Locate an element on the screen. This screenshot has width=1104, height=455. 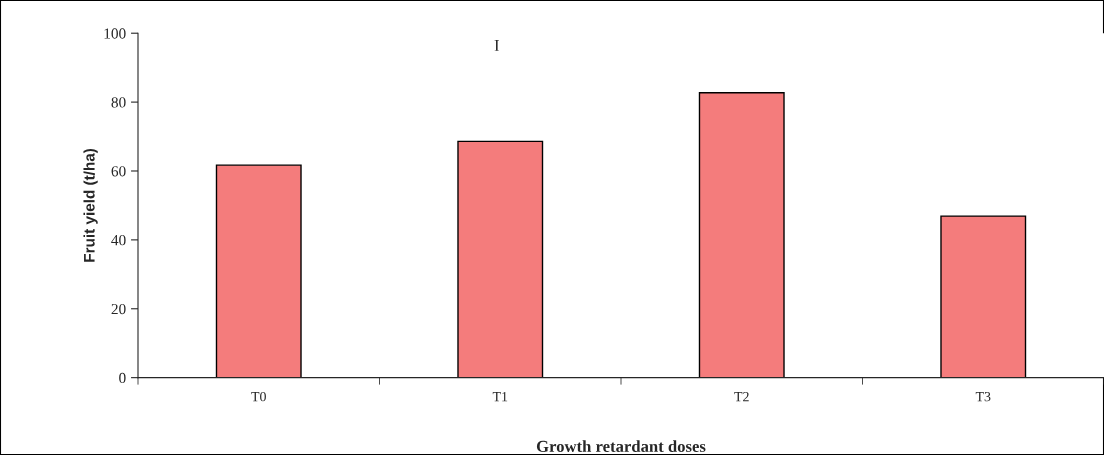
y-tick-label: 40 is located at coordinates (118, 240).